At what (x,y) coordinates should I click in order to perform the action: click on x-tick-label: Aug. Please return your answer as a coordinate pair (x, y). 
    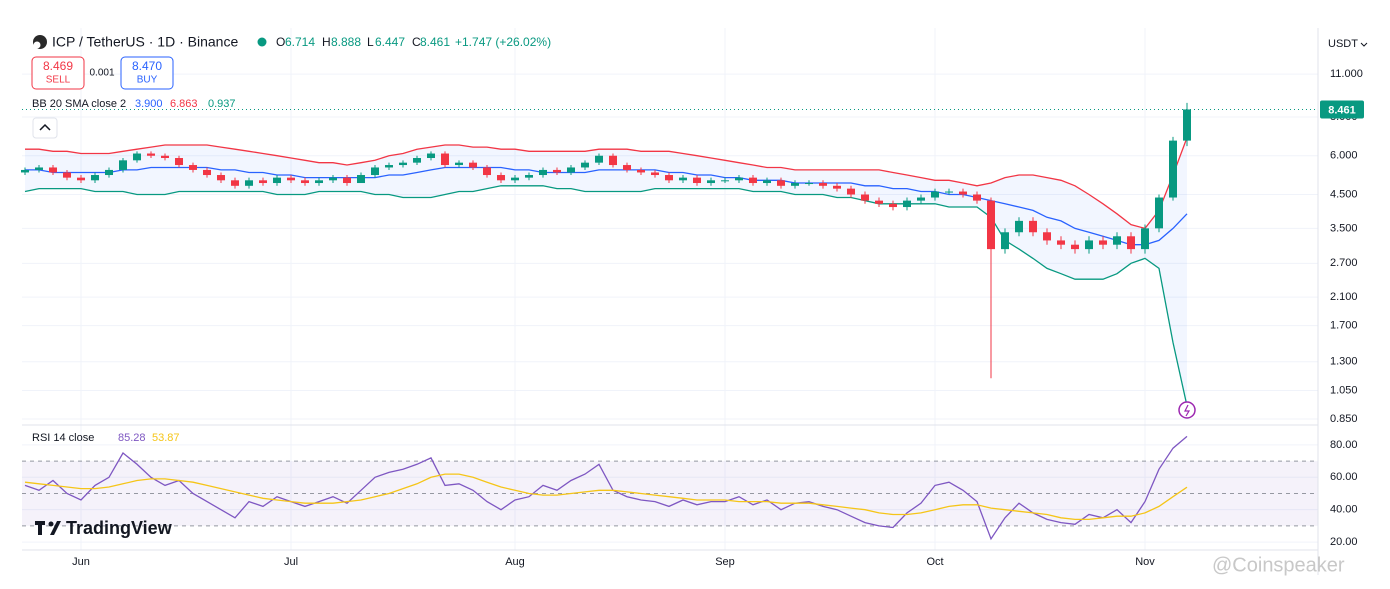
    Looking at the image, I should click on (515, 562).